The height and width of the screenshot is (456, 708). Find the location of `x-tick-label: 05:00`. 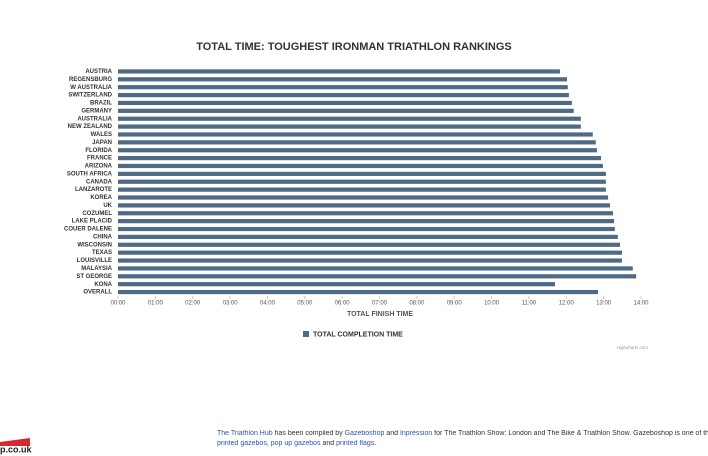

x-tick-label: 05:00 is located at coordinates (305, 304).